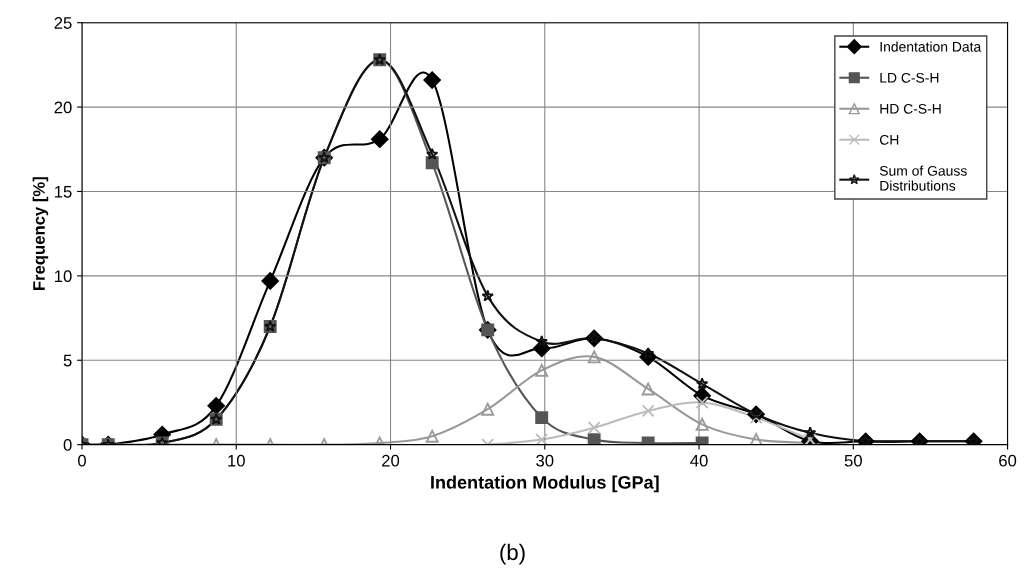 Image resolution: width=1025 pixels, height=582 pixels. What do you see at coordinates (63, 192) in the screenshot?
I see `y-tick-label: 15` at bounding box center [63, 192].